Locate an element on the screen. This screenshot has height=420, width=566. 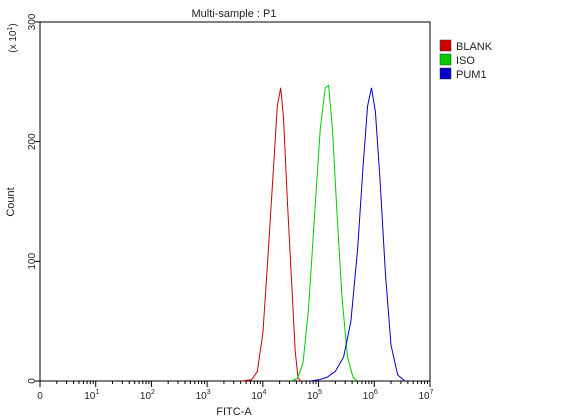
series-line-blank is located at coordinates (271, 234).